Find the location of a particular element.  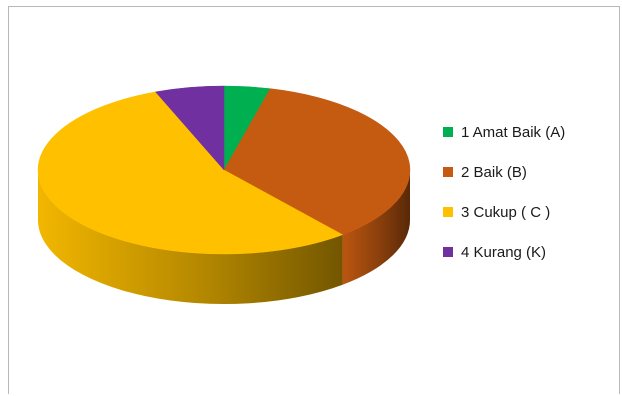

legend-label-cukup: 3 Cukup ( C ) is located at coordinates (506, 212).